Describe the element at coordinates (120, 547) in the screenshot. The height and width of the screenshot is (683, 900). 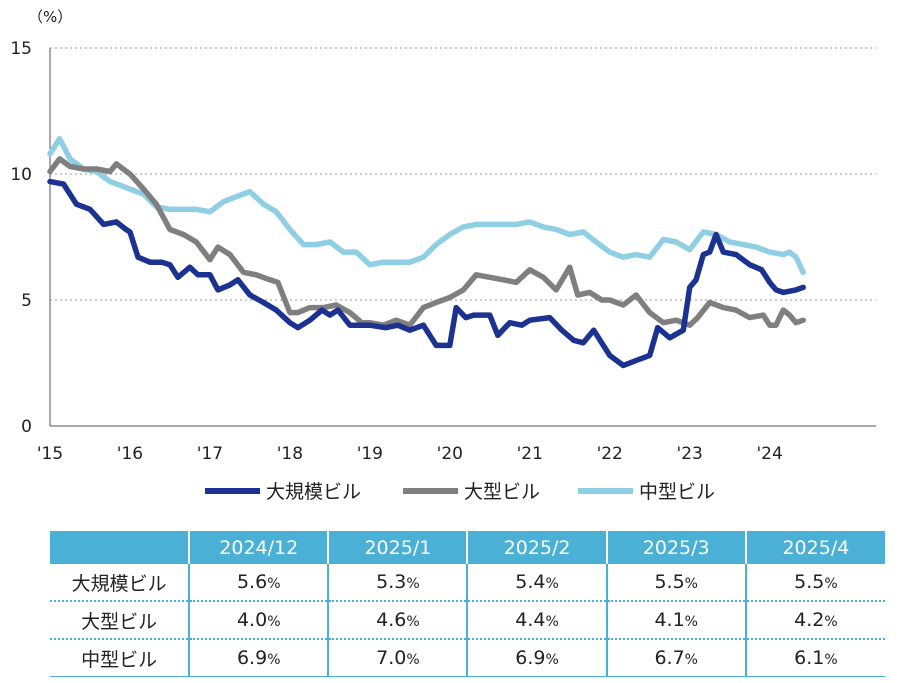
I see `table-header-cell` at that location.